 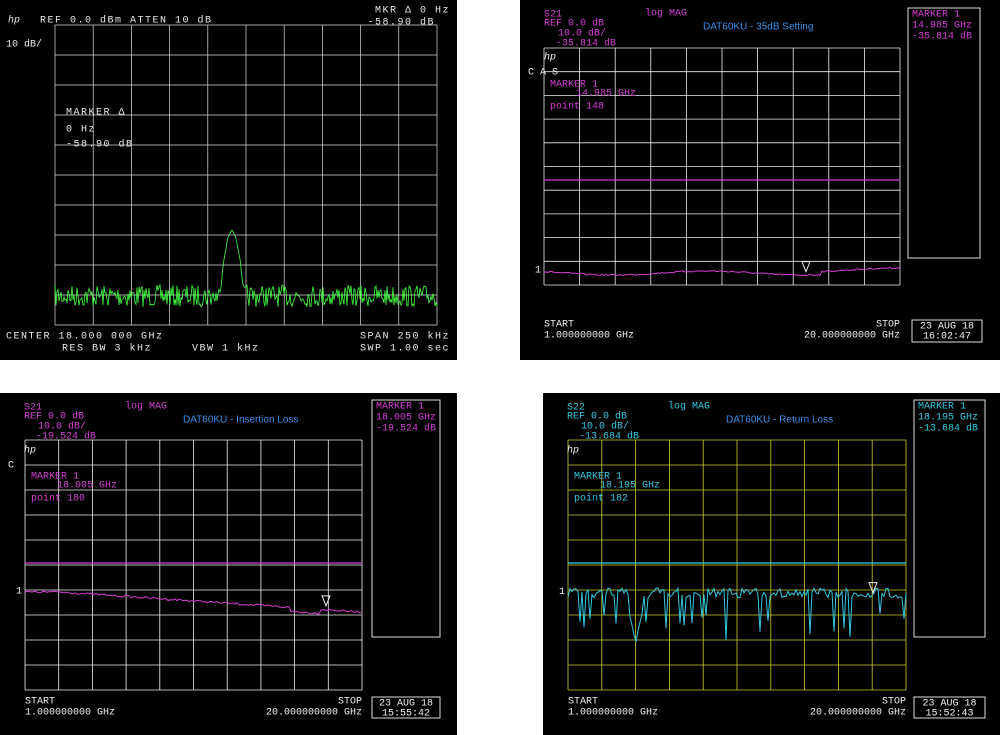 What do you see at coordinates (609, 437) in the screenshot?
I see `marker-value: -13.684 dB` at bounding box center [609, 437].